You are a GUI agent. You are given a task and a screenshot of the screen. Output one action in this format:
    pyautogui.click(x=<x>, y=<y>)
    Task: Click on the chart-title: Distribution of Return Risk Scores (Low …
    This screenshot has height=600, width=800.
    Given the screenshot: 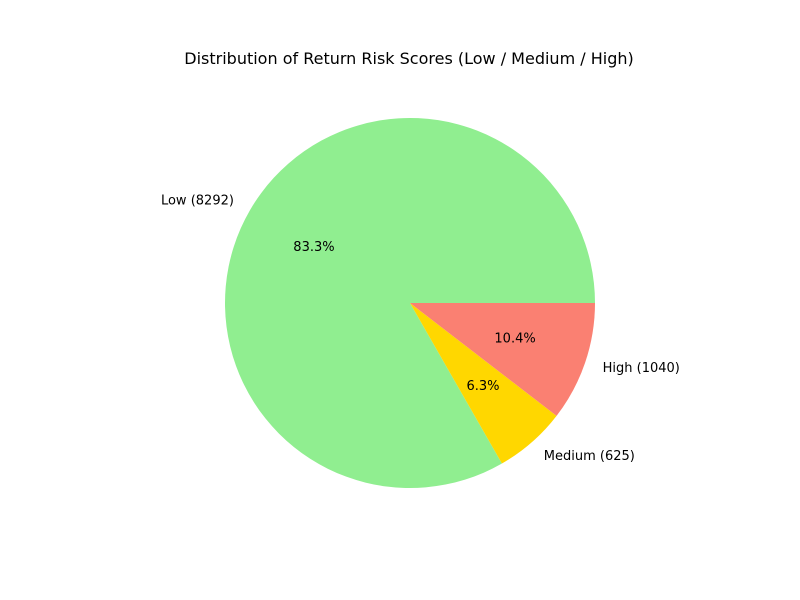 What is the action you would take?
    pyautogui.click(x=408, y=58)
    